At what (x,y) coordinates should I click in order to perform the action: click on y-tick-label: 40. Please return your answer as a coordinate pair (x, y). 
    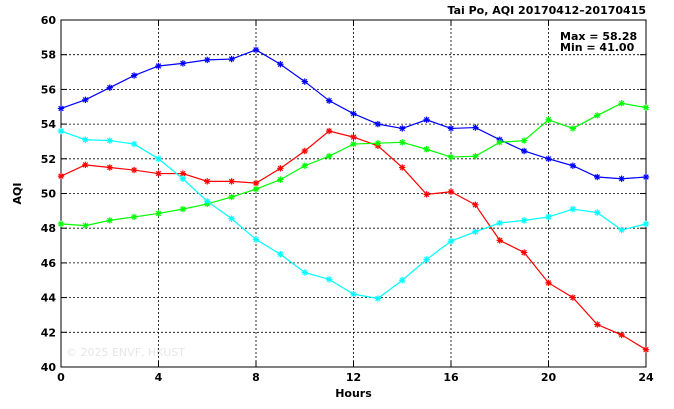
    Looking at the image, I should click on (49, 367).